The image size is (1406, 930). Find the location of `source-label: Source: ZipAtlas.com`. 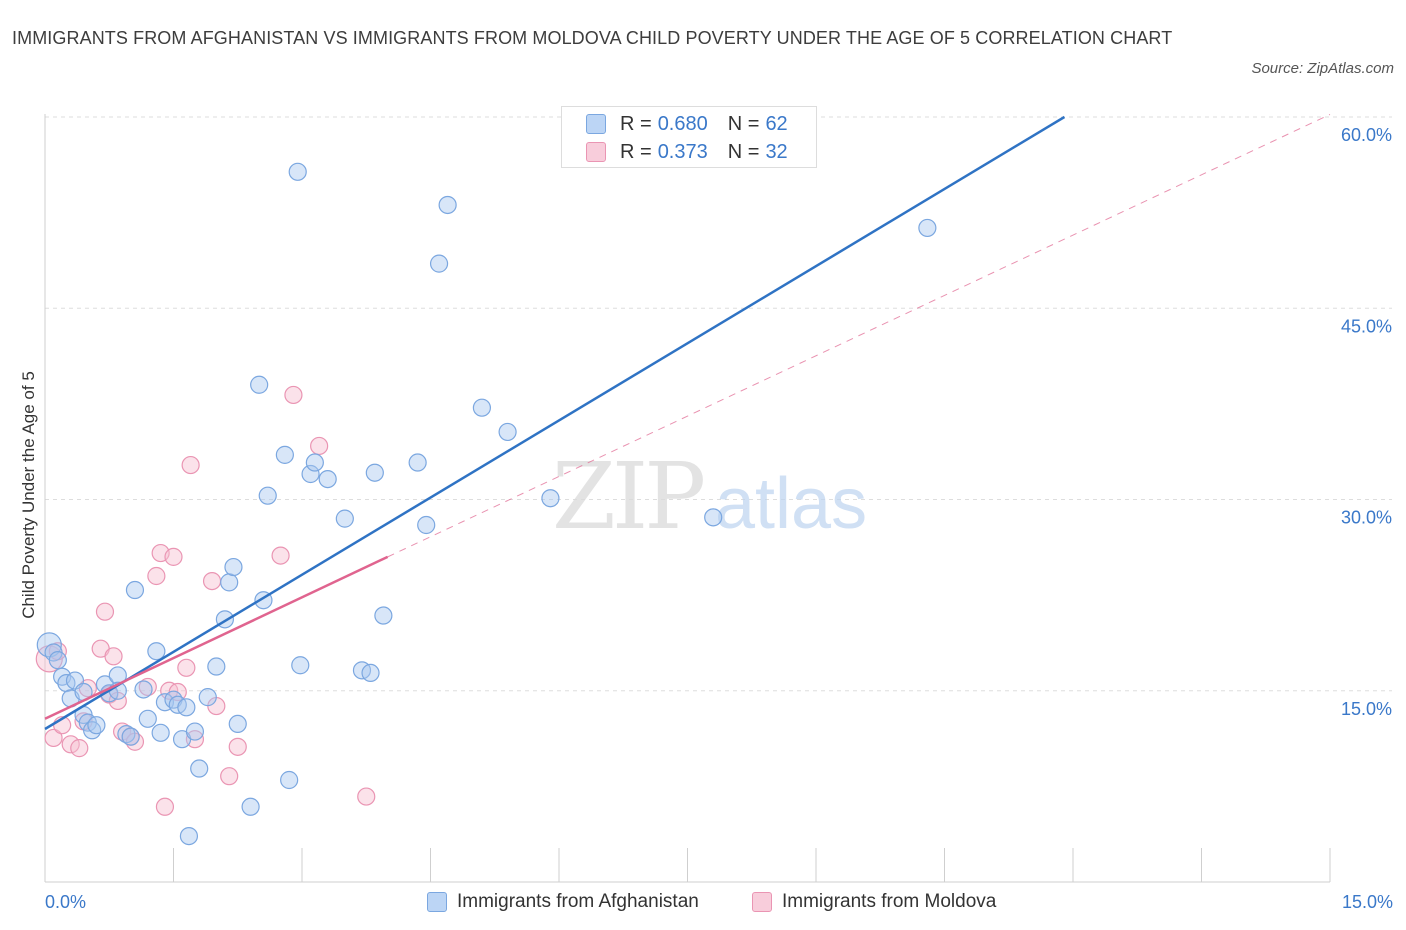

source-label: Source: ZipAtlas.com is located at coordinates (1322, 68).